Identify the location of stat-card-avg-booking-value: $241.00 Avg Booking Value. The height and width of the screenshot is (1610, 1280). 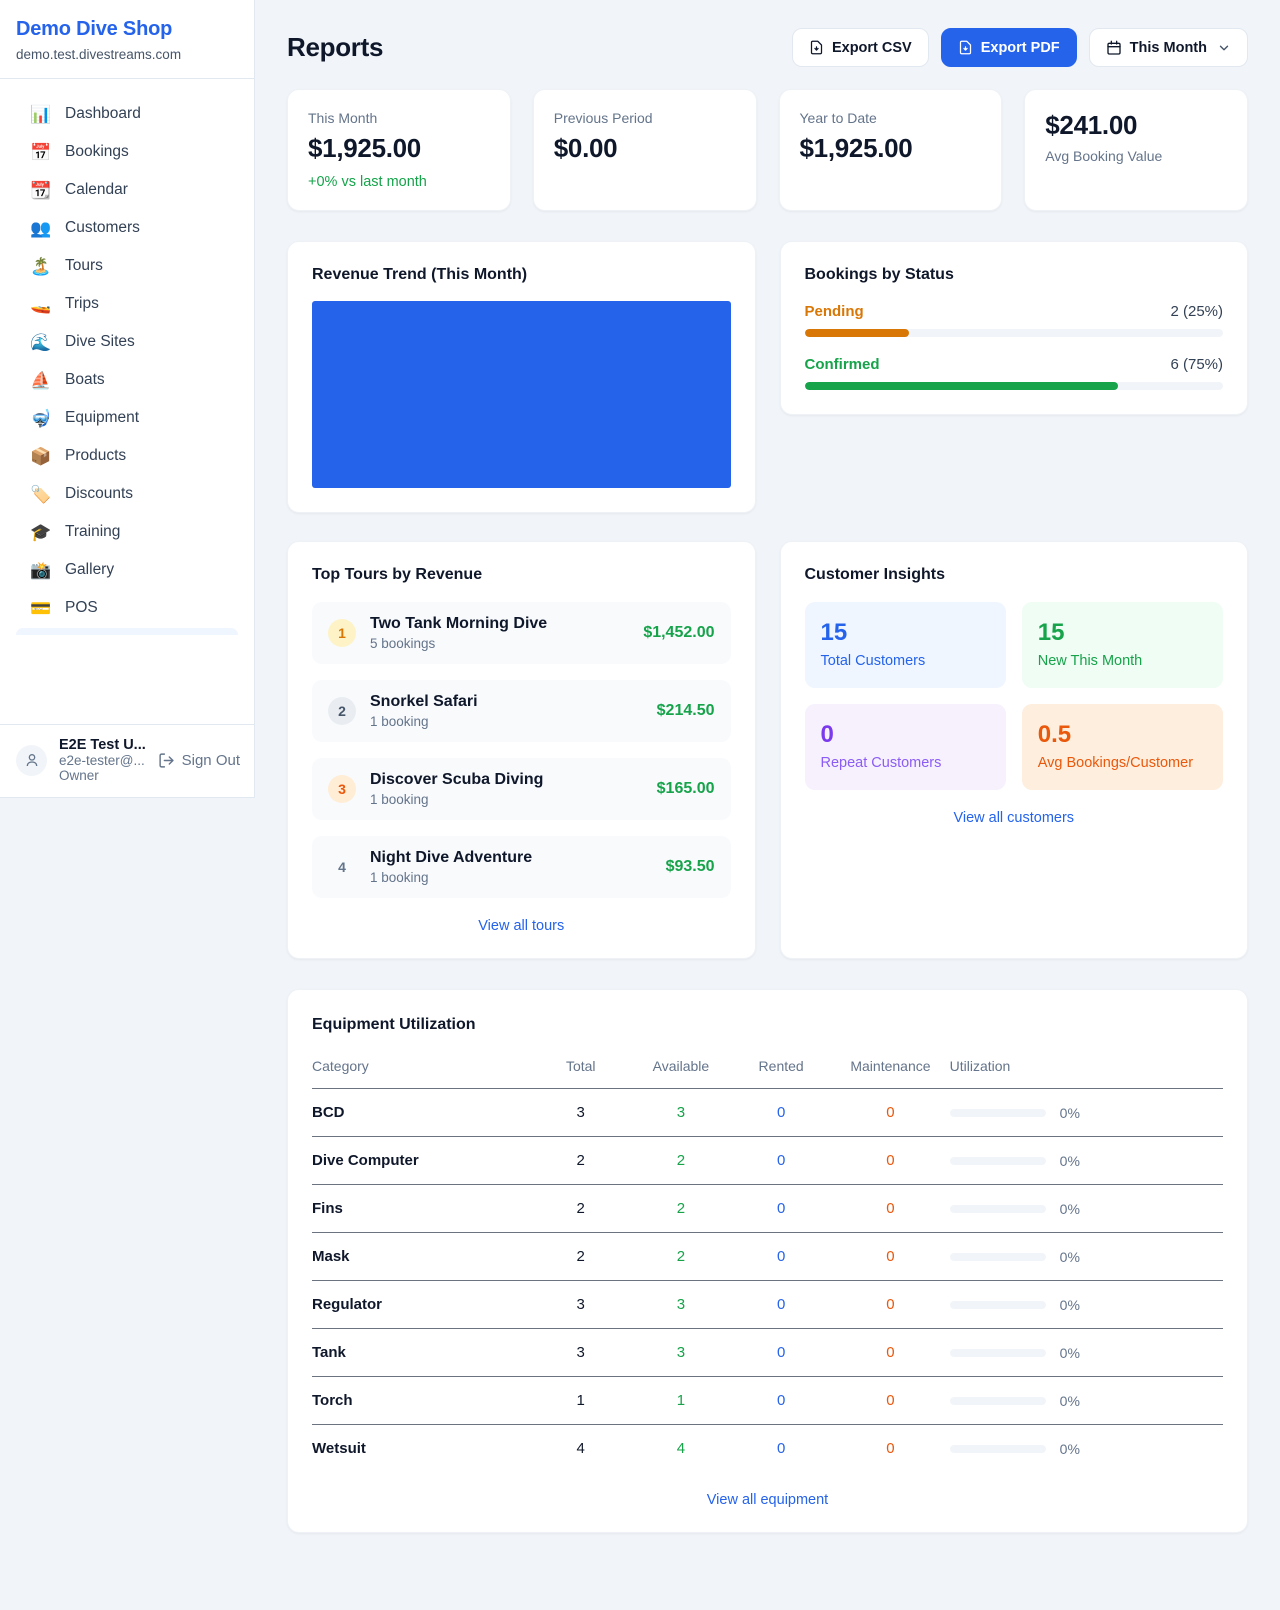
(1136, 150).